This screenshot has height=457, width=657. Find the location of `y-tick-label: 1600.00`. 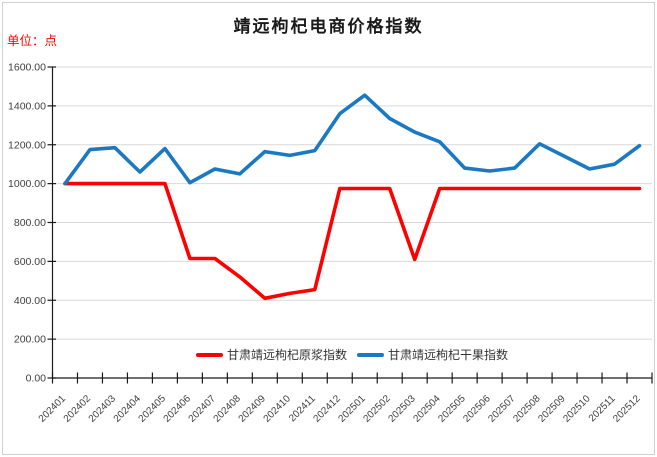

y-tick-label: 1600.00 is located at coordinates (27, 68).